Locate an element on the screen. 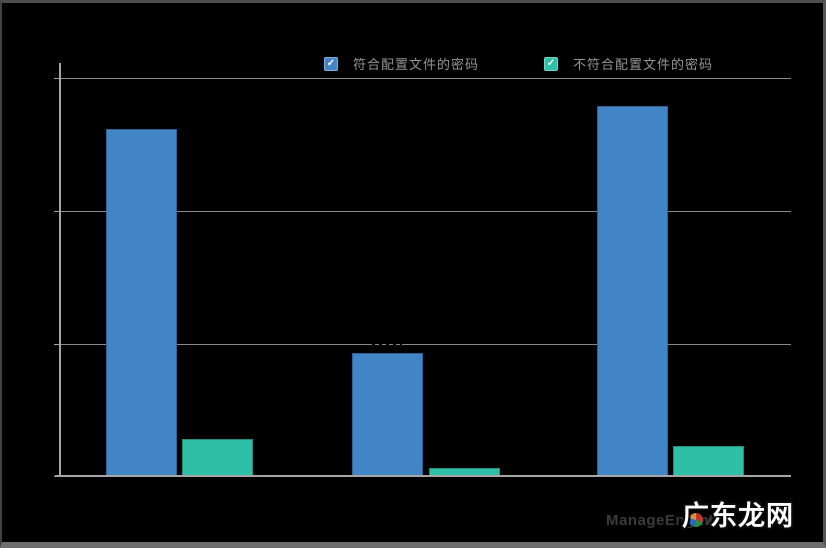 The image size is (826, 548). legend-label-noncompliant: 不符合配置文件的密码 is located at coordinates (643, 64).